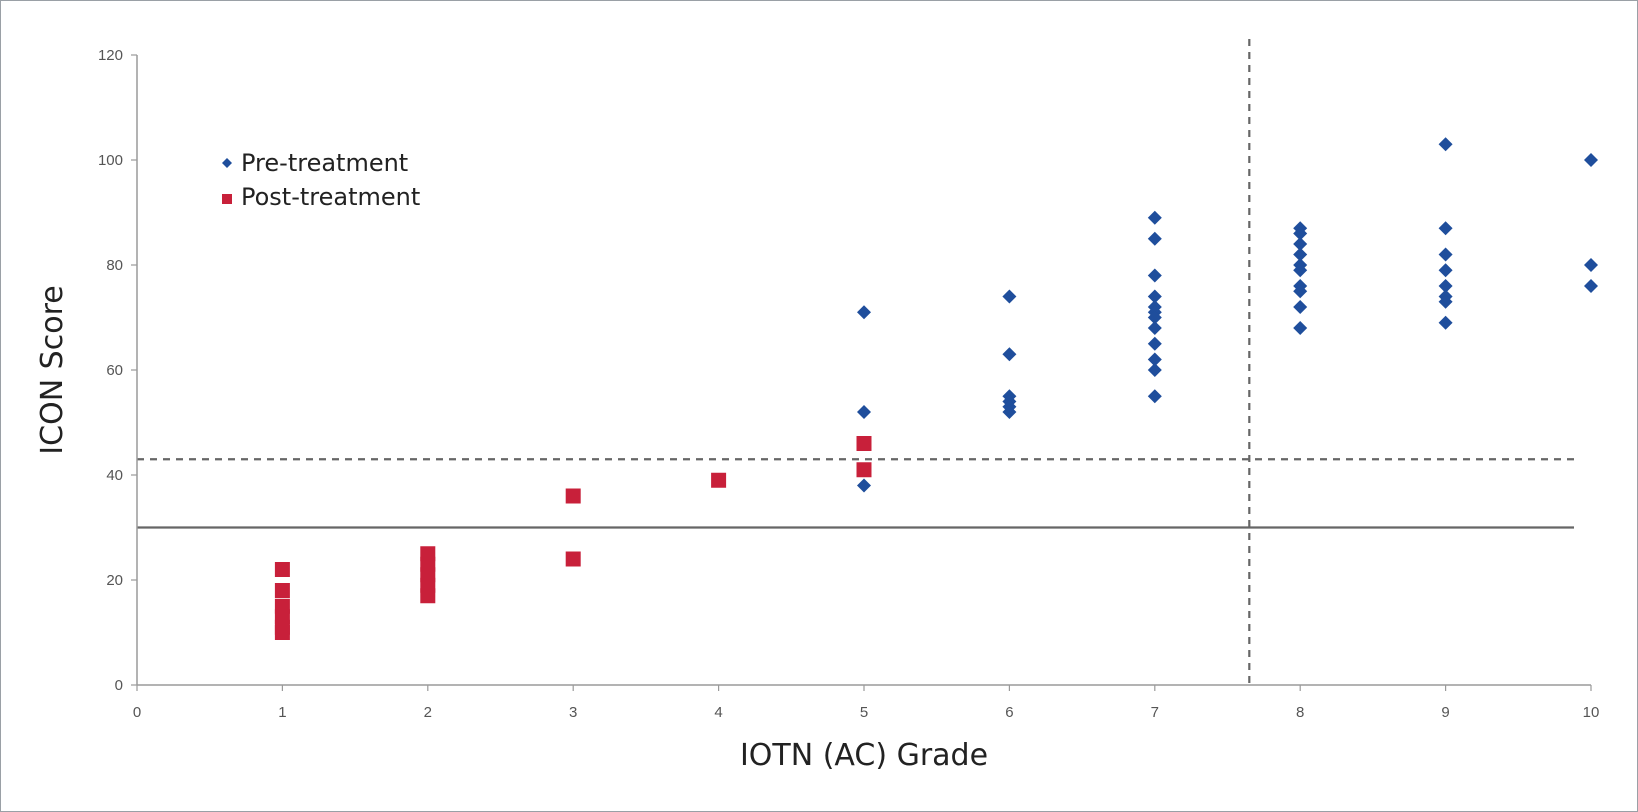 This screenshot has height=812, width=1638. What do you see at coordinates (866, 703) in the screenshot?
I see `x-axis-ticks: 0 1 2 3 4 5 6 7 8 9 10` at bounding box center [866, 703].